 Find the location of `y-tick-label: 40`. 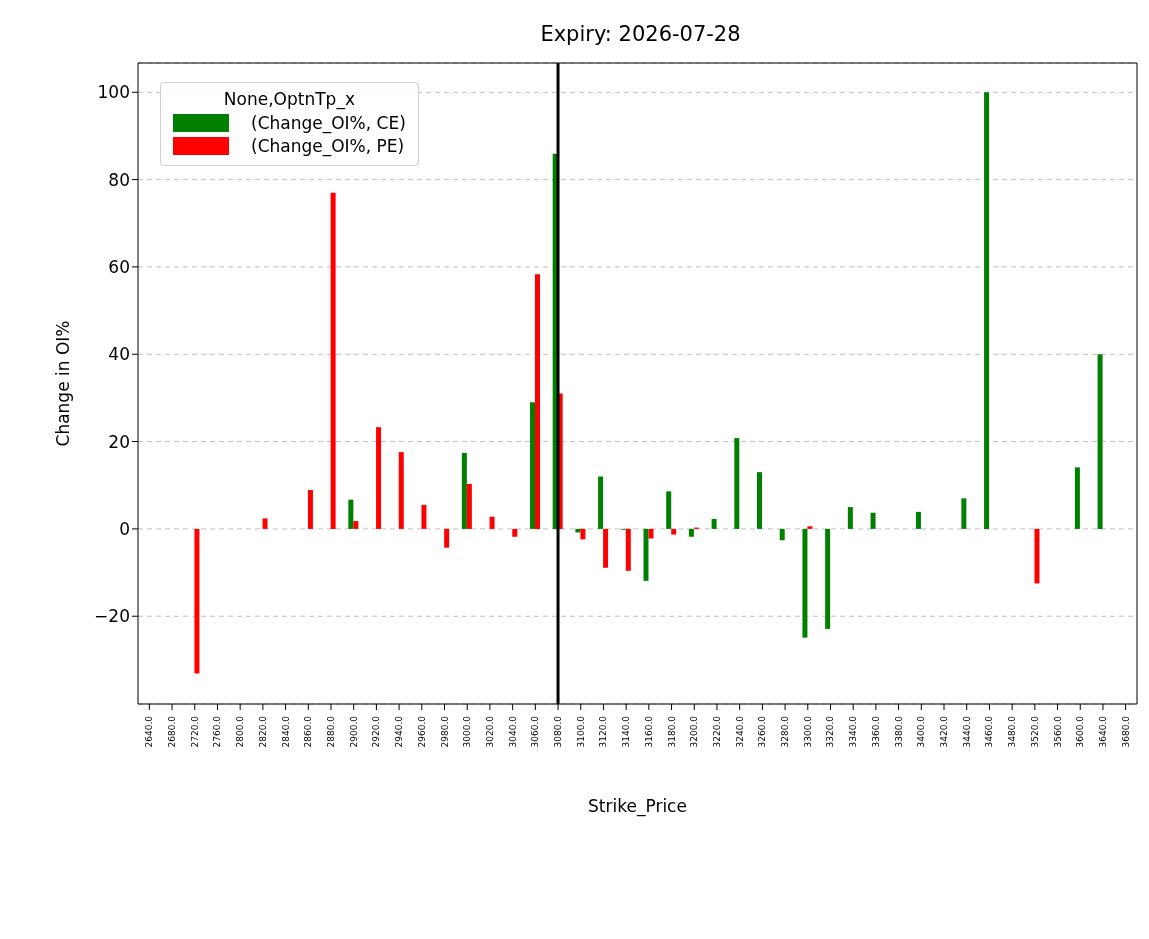

y-tick-label: 40 is located at coordinates (119, 354).